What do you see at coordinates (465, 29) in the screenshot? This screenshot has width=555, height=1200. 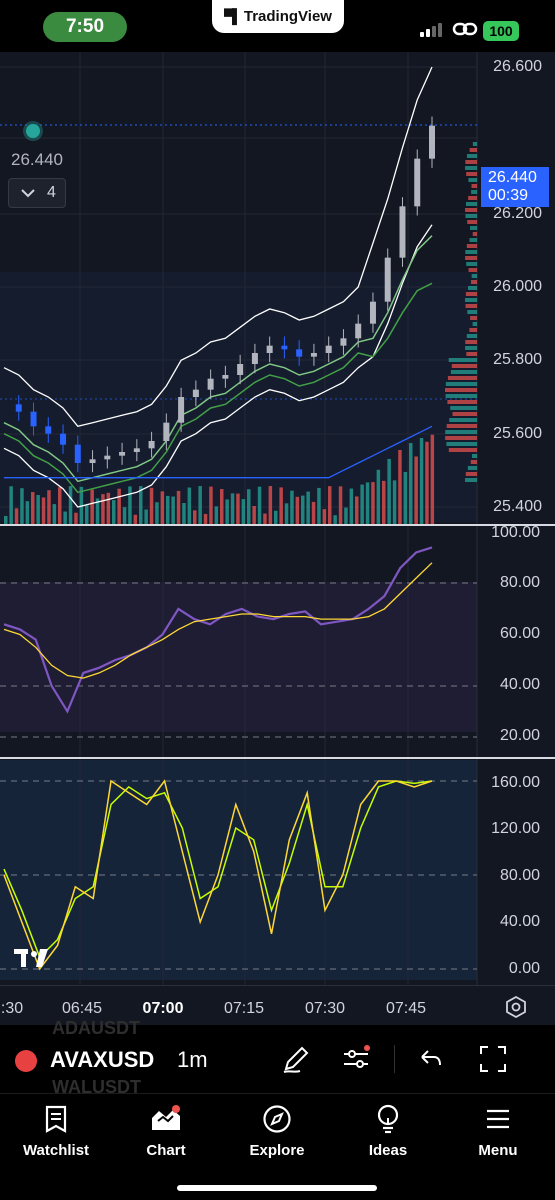 I see `vpn-link-icon` at bounding box center [465, 29].